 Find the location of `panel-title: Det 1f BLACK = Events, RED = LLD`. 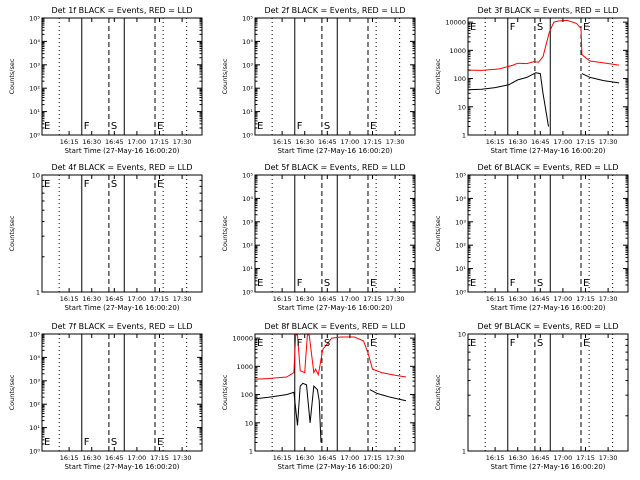

panel-title: Det 1f BLACK = Events, RED = LLD is located at coordinates (121, 10).